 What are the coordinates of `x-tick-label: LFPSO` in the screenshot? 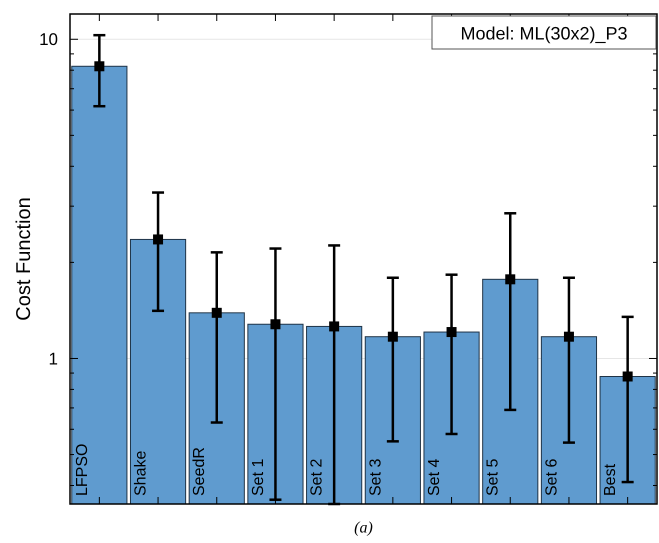 It's located at (82, 470).